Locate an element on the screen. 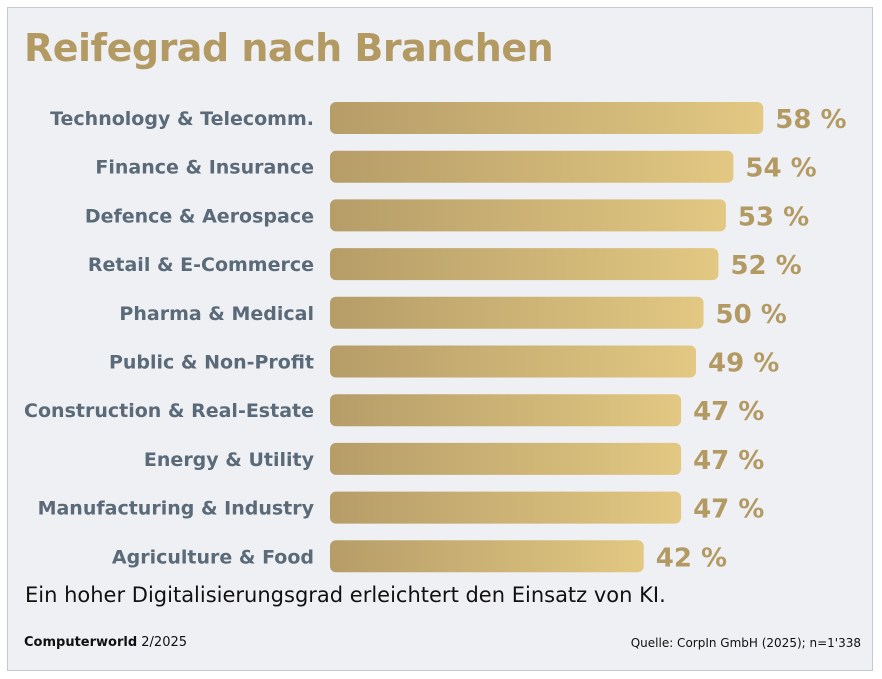 The image size is (882, 679). category-label: Manufacturing & Industry is located at coordinates (176, 509).